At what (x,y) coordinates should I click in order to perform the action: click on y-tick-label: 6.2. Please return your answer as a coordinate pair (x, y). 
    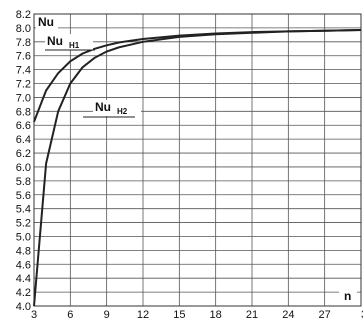
    Looking at the image, I should click on (23, 154).